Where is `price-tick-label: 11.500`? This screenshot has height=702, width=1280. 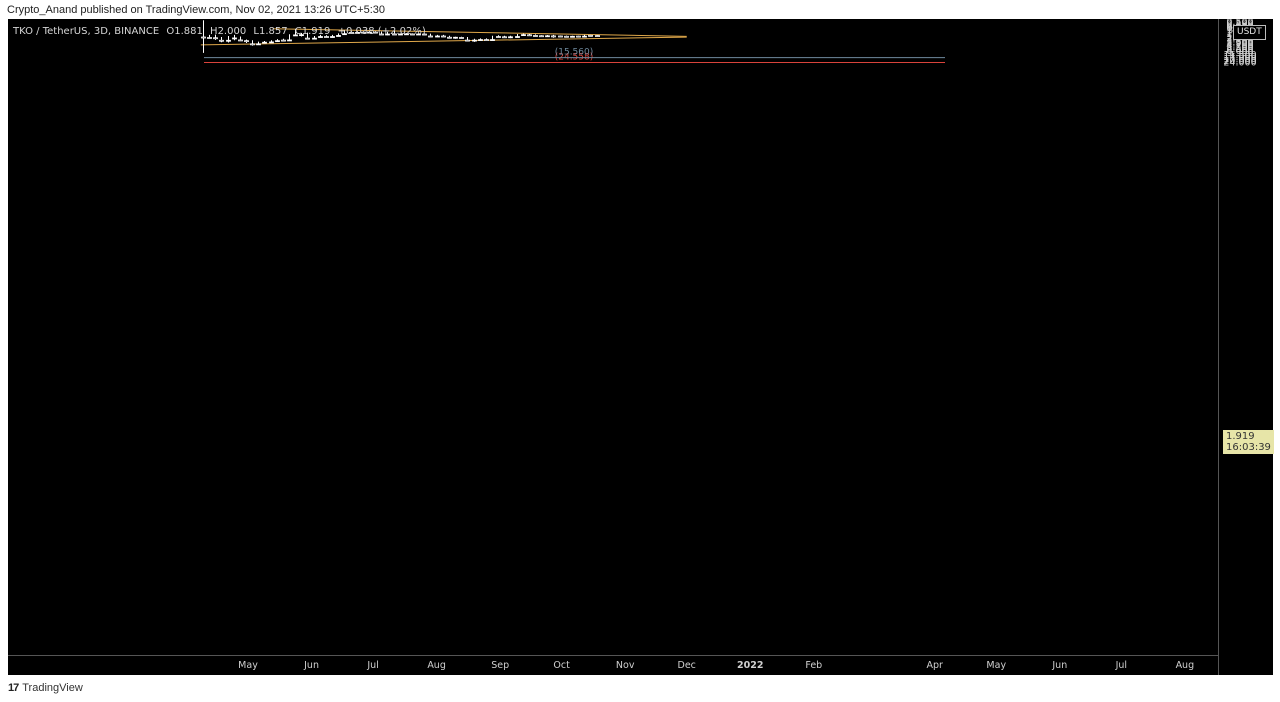 price-tick-label: 11.500 is located at coordinates (1239, 55).